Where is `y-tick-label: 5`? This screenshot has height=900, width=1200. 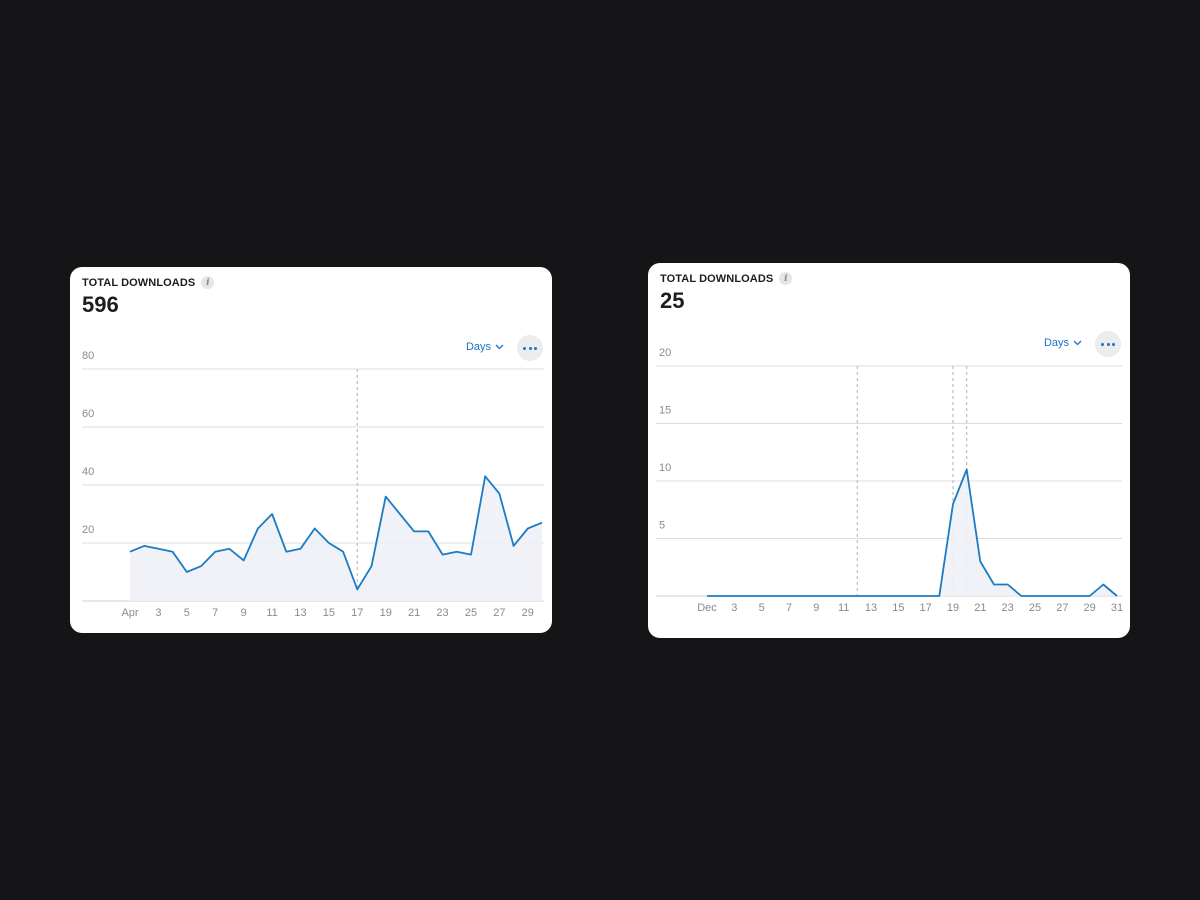 y-tick-label: 5 is located at coordinates (662, 526).